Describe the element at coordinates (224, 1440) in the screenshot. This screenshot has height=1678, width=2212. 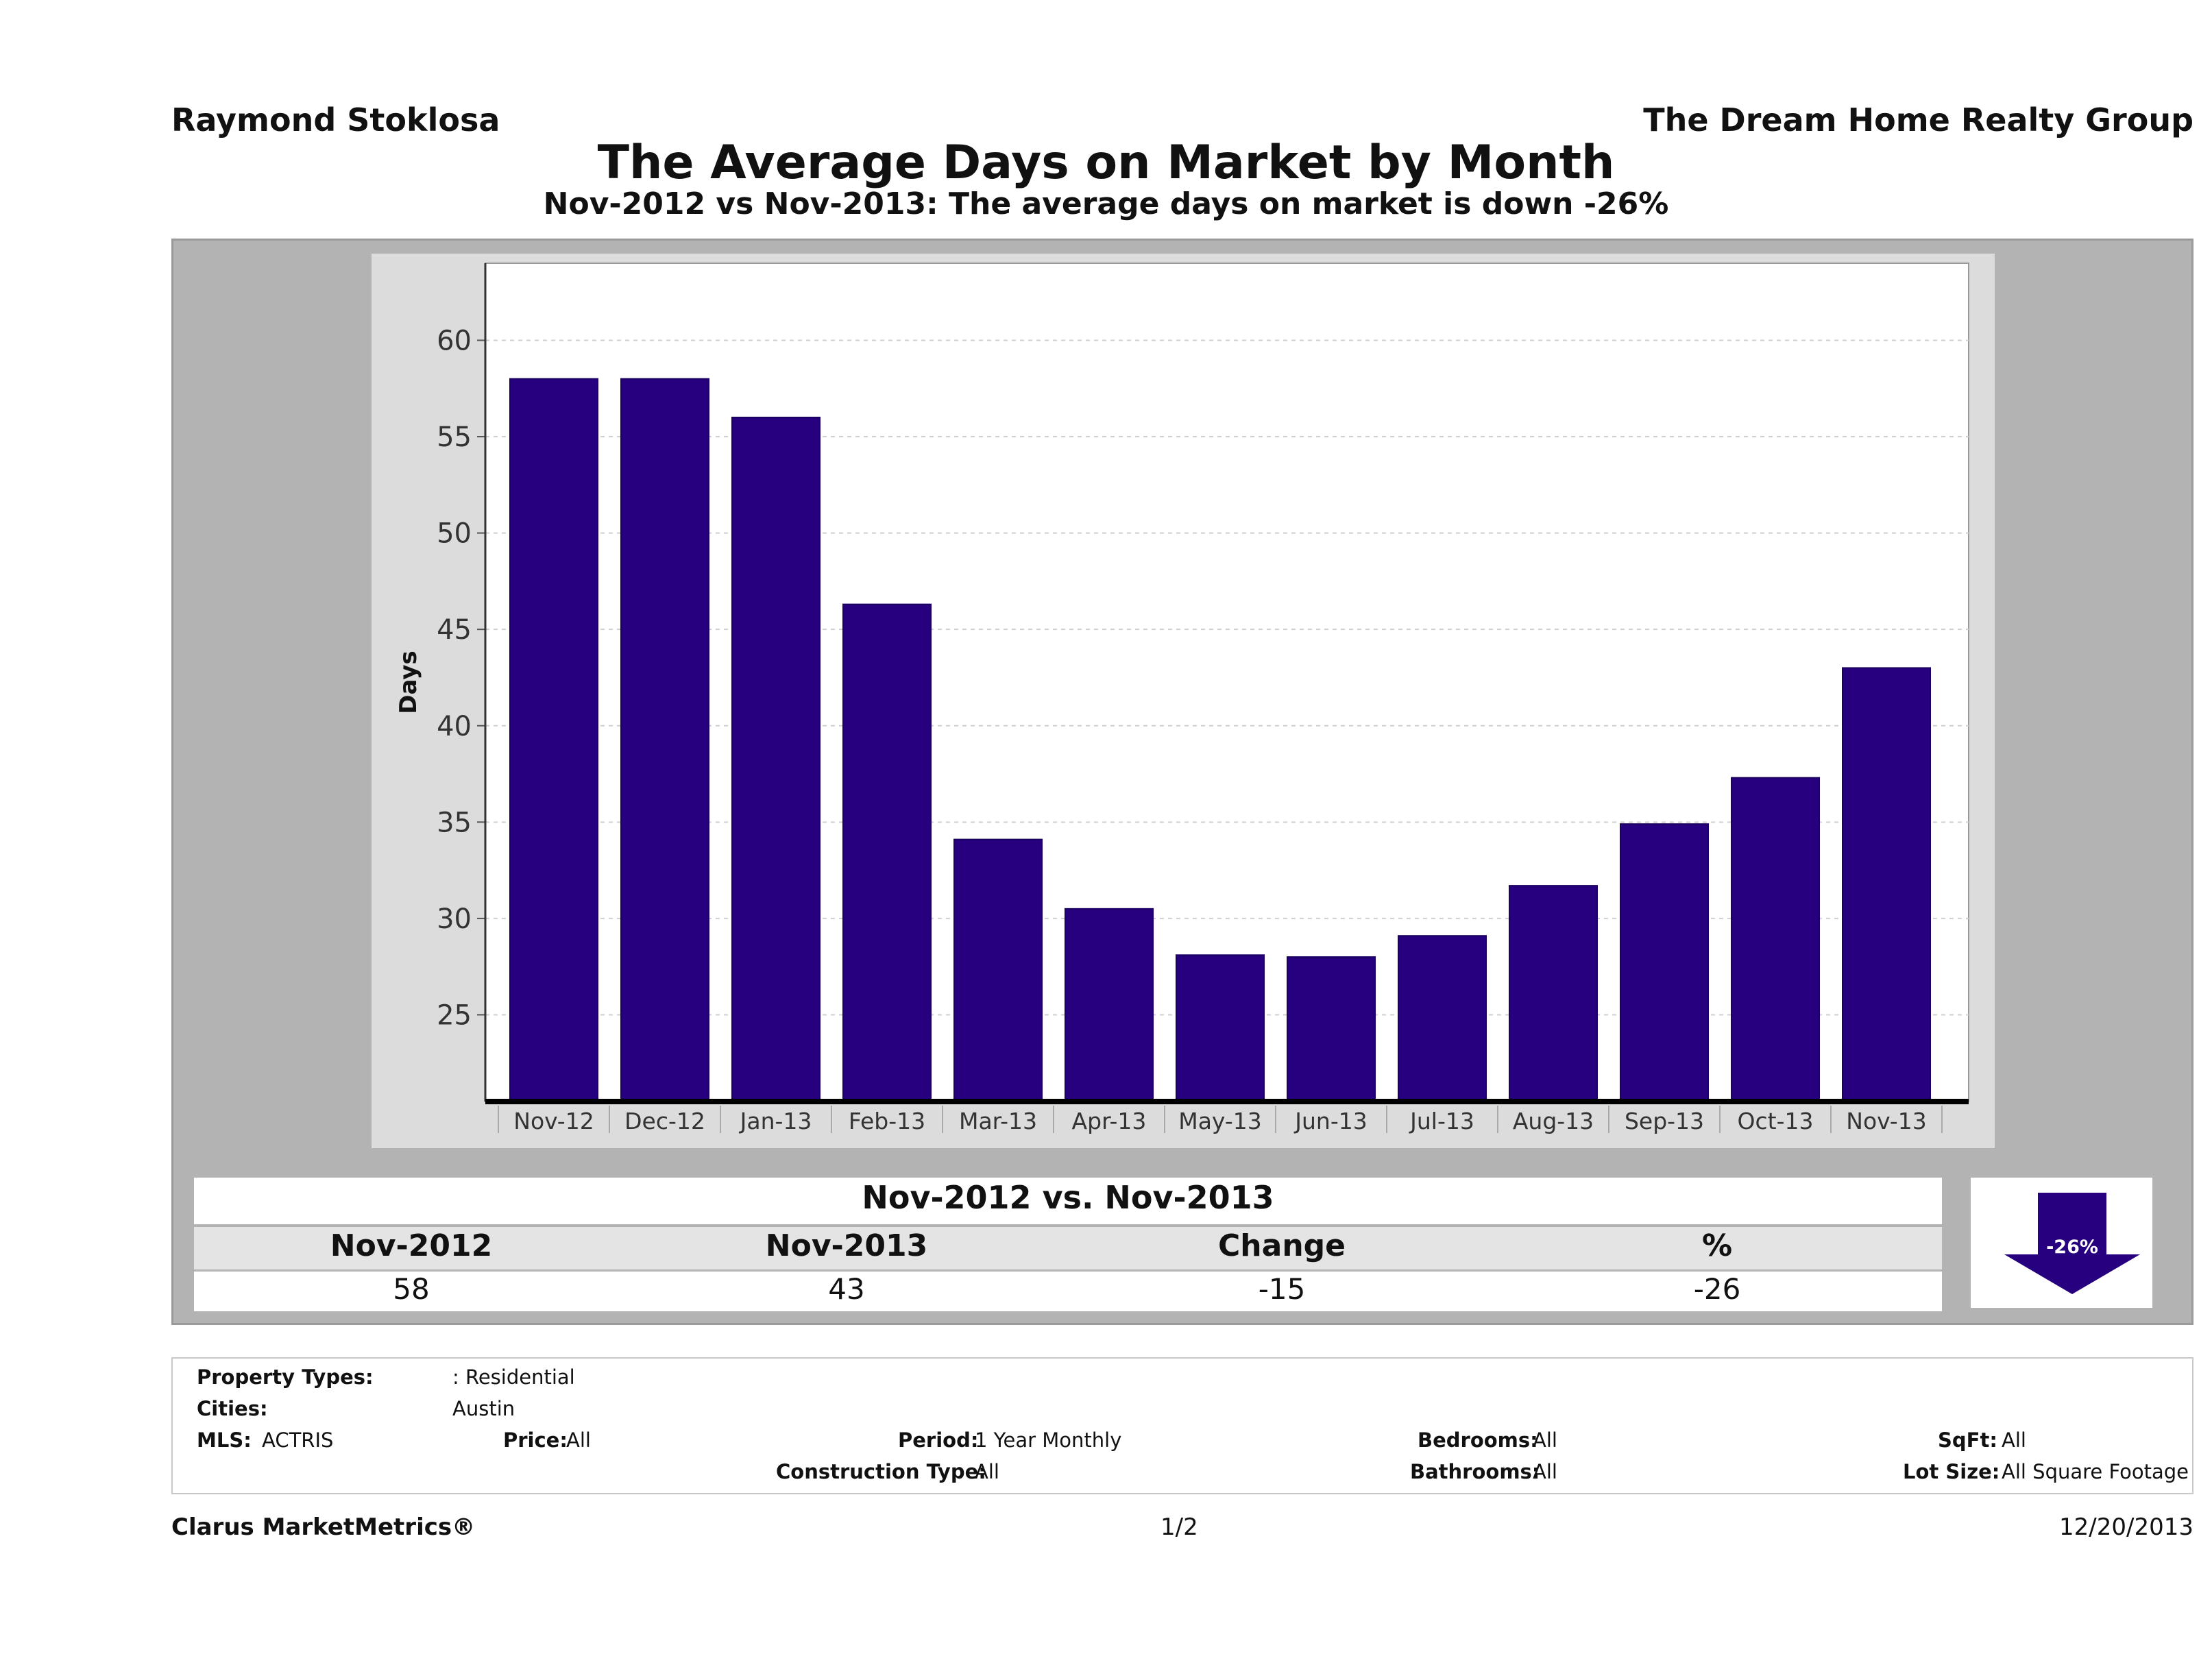
I see `mls-label: MLS:` at that location.